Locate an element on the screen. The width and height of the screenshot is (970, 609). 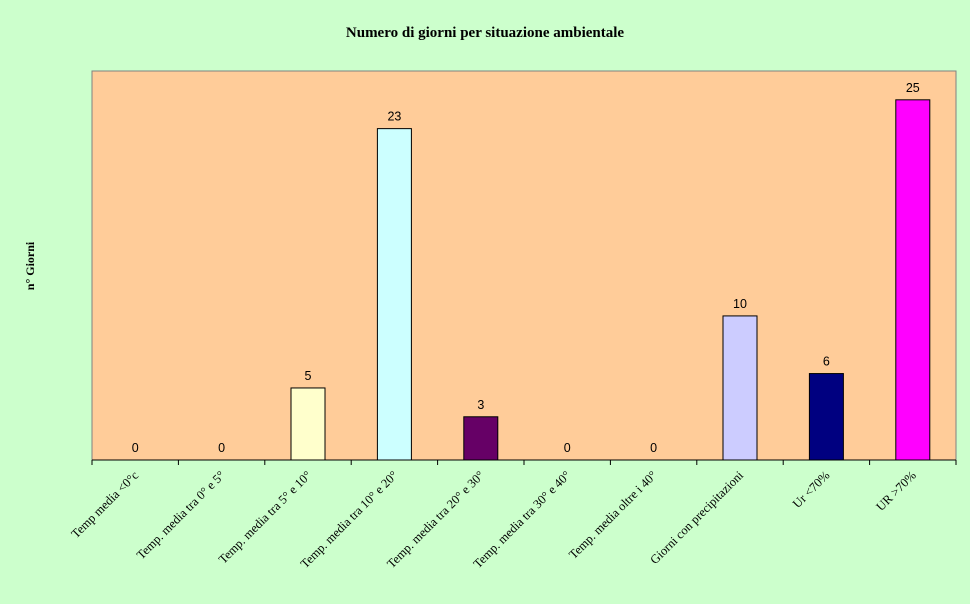
data-label-2: 5 is located at coordinates (308, 376).